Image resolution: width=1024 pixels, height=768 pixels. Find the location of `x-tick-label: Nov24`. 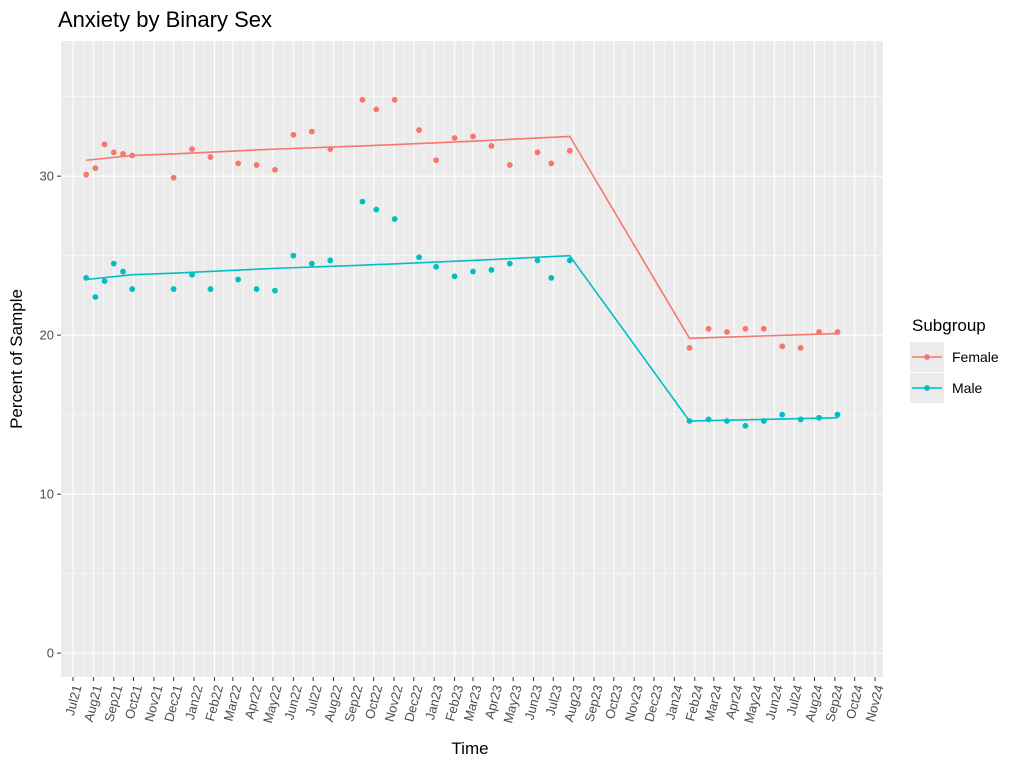

x-tick-label: Nov24 is located at coordinates (874, 703).